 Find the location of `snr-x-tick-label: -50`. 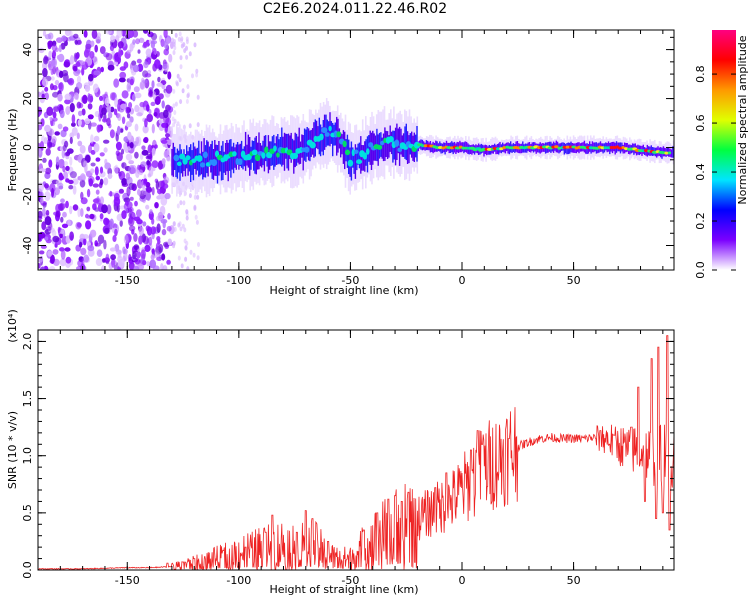

snr-x-tick-label: -50 is located at coordinates (350, 580).